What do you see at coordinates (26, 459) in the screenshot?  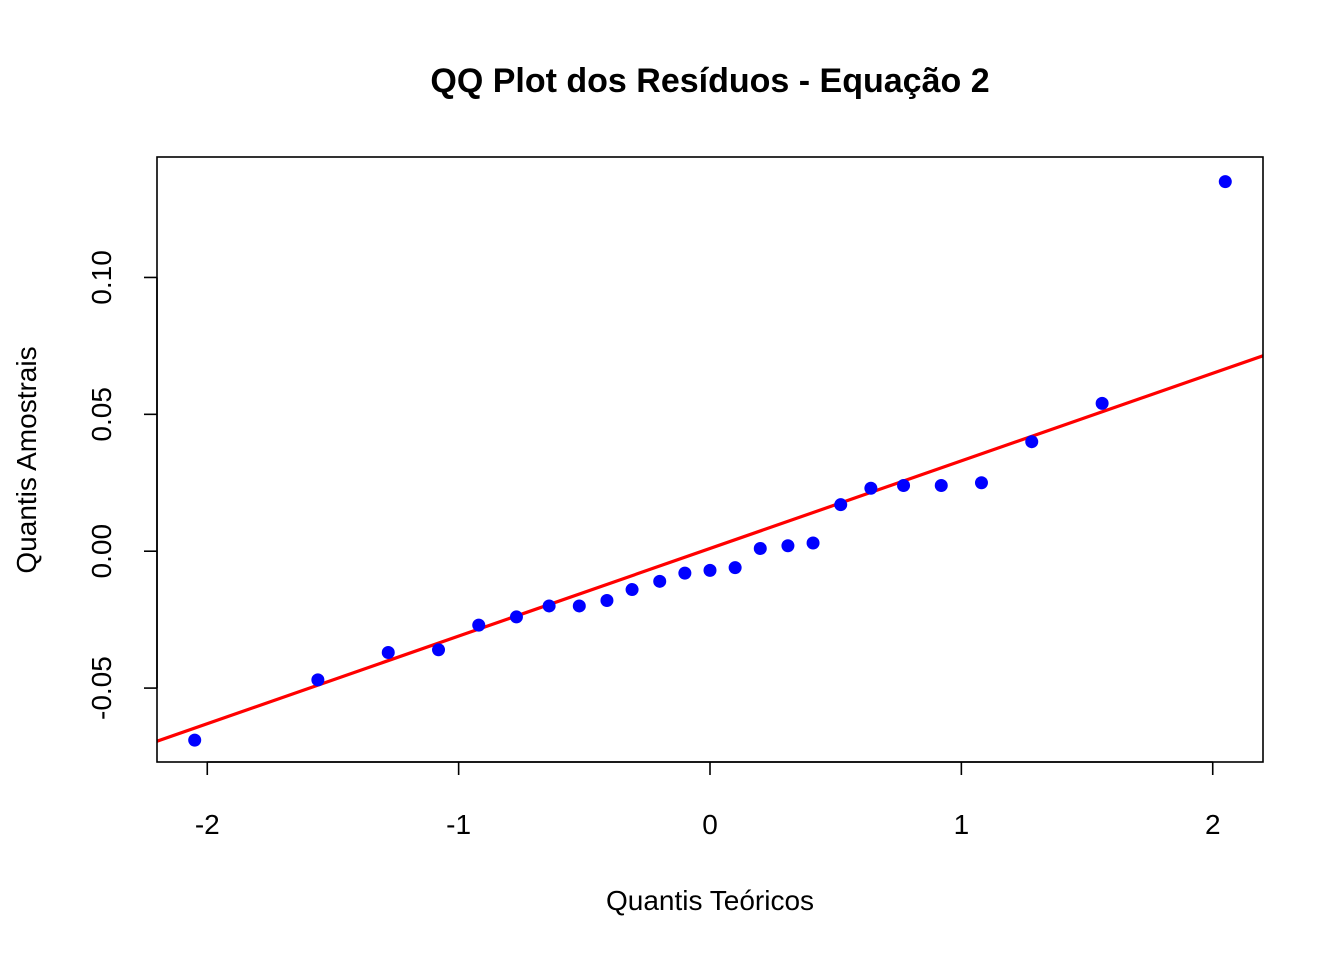 I see `y-axis-label: Quantis Amostrais` at bounding box center [26, 459].